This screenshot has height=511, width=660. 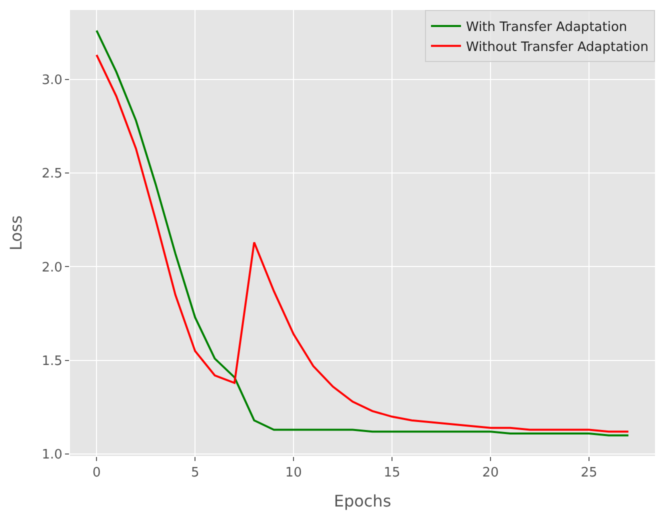 I want to click on legend-label: Without Transfer Adaptation, so click(x=557, y=47).